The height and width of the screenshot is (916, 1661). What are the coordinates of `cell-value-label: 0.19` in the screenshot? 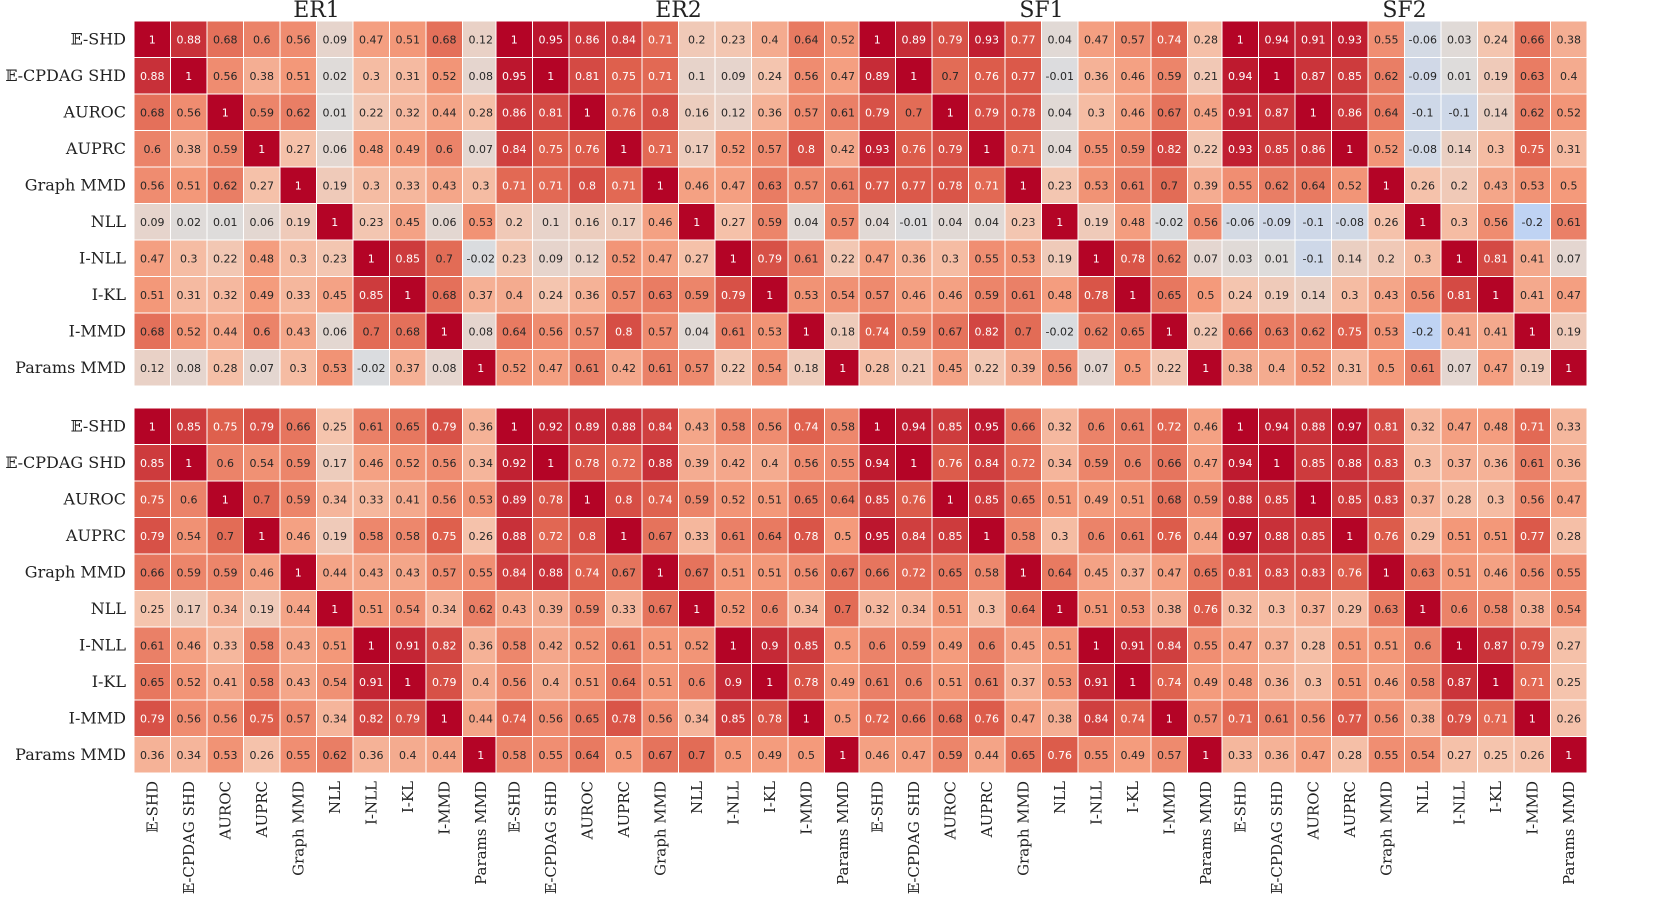 It's located at (1532, 368).